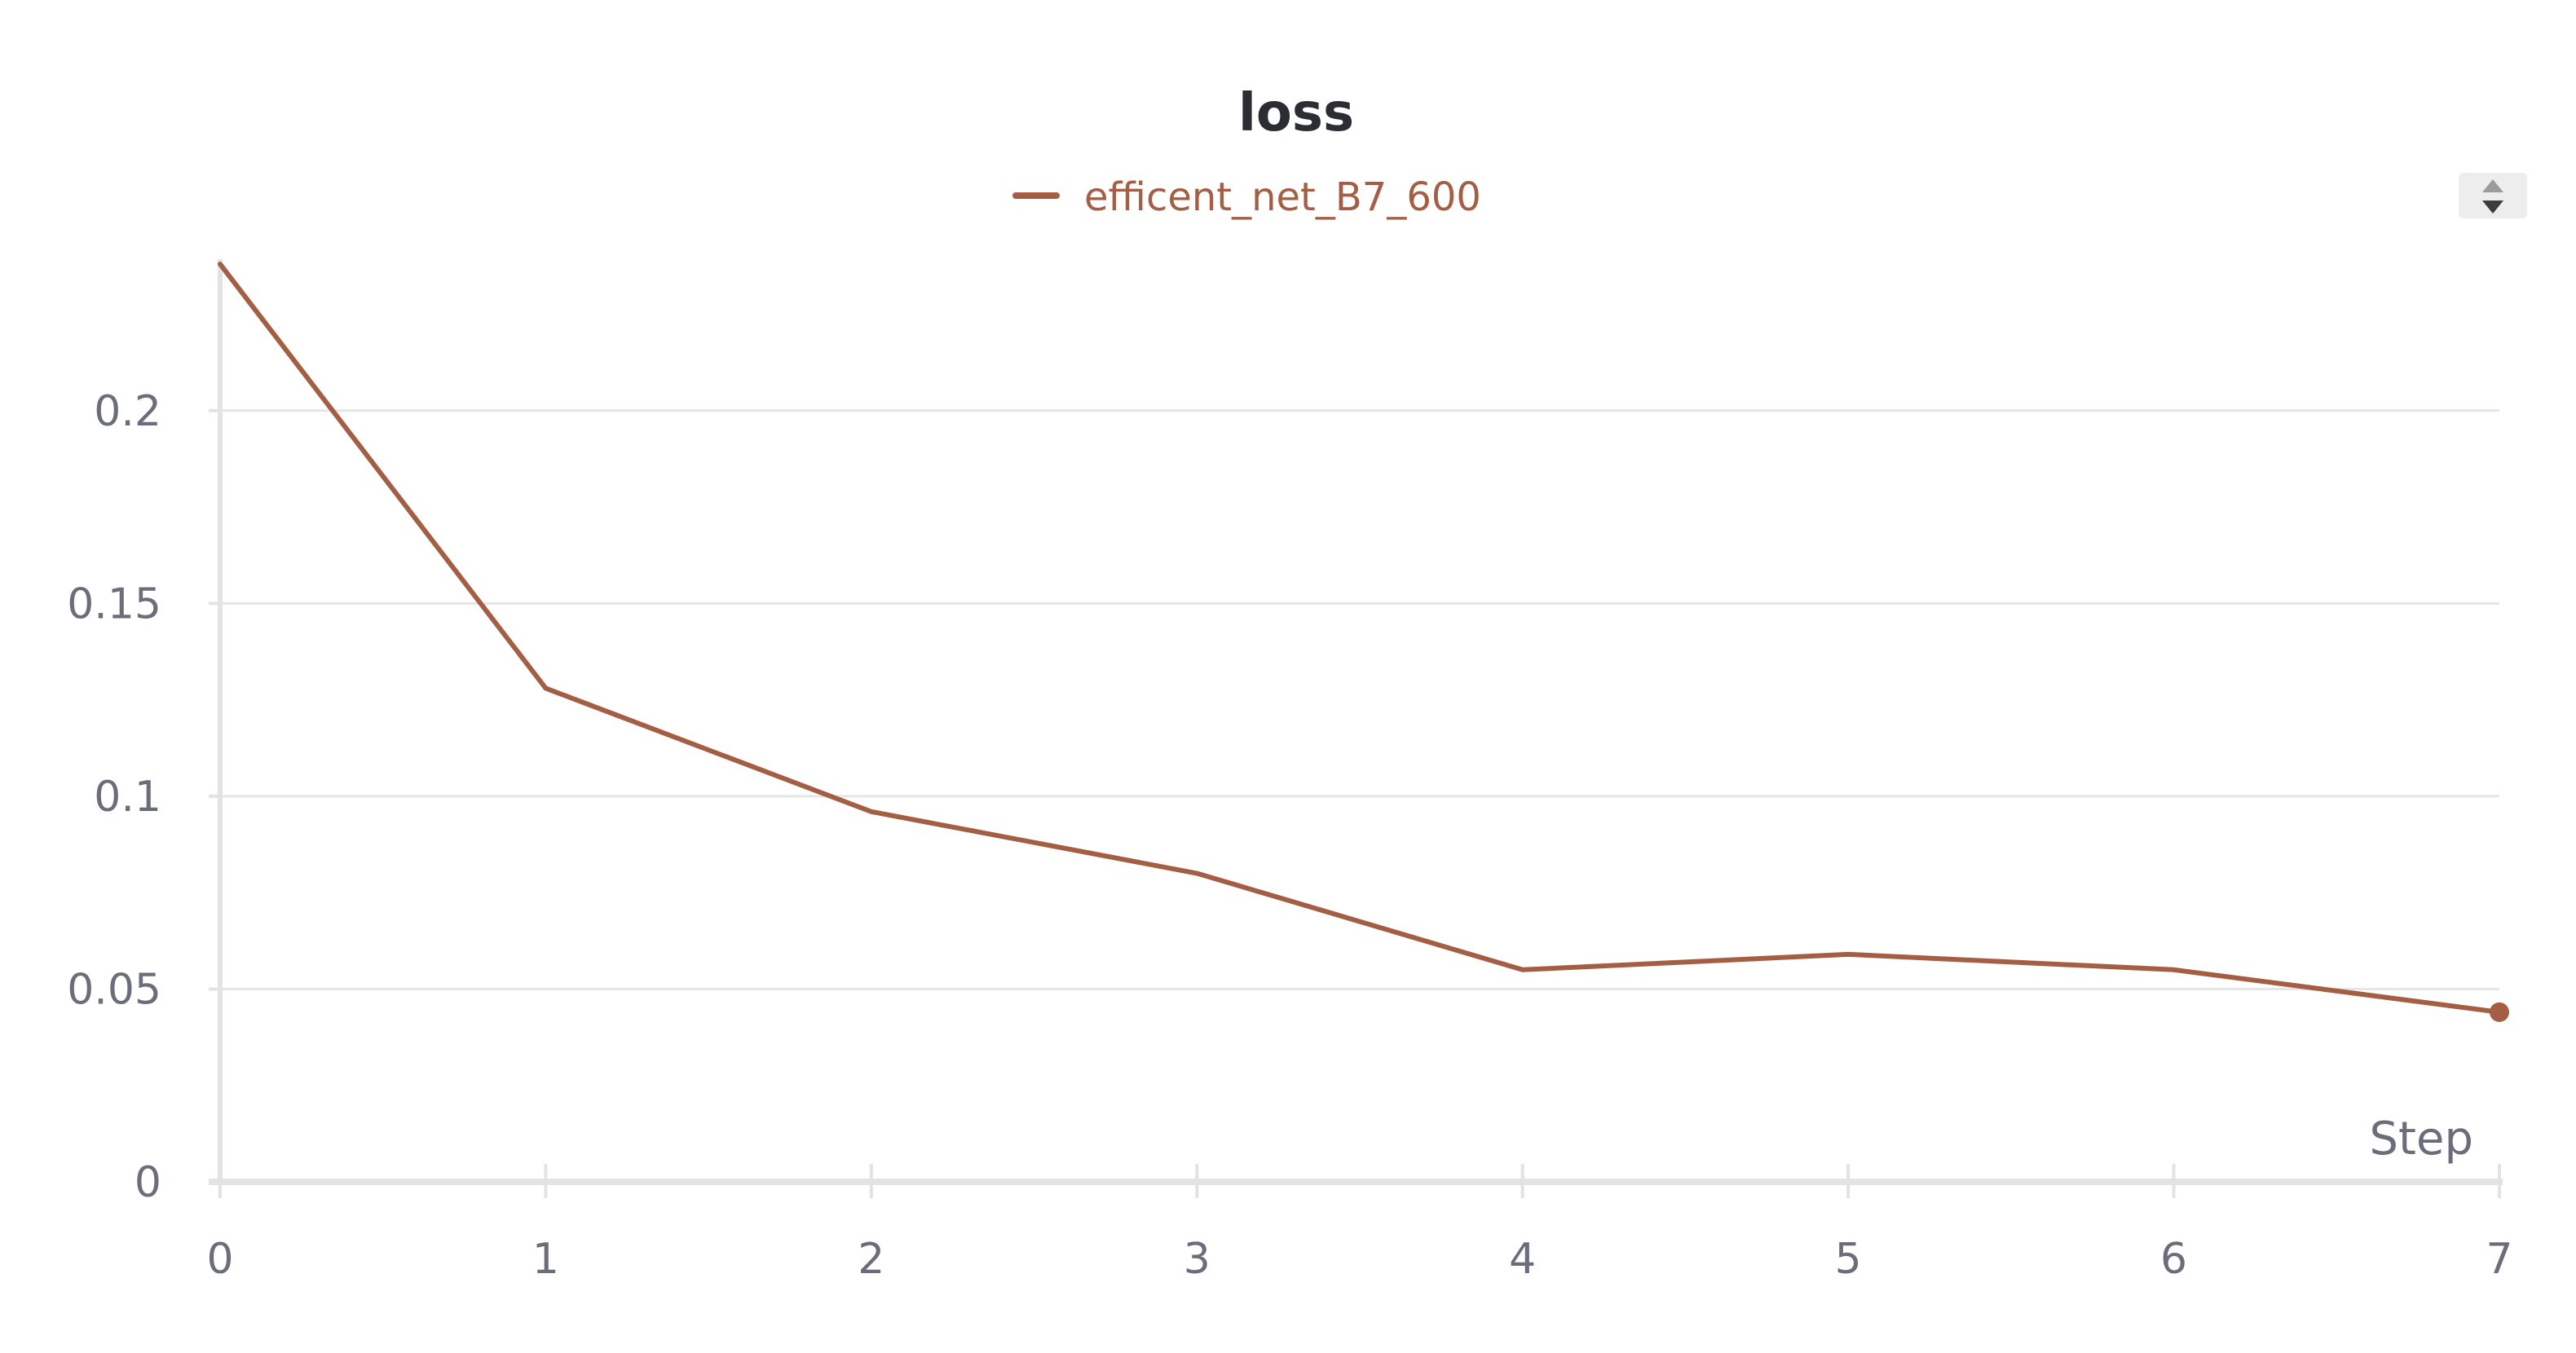 The width and height of the screenshot is (2576, 1353). I want to click on legend-scroll-button, so click(2493, 195).